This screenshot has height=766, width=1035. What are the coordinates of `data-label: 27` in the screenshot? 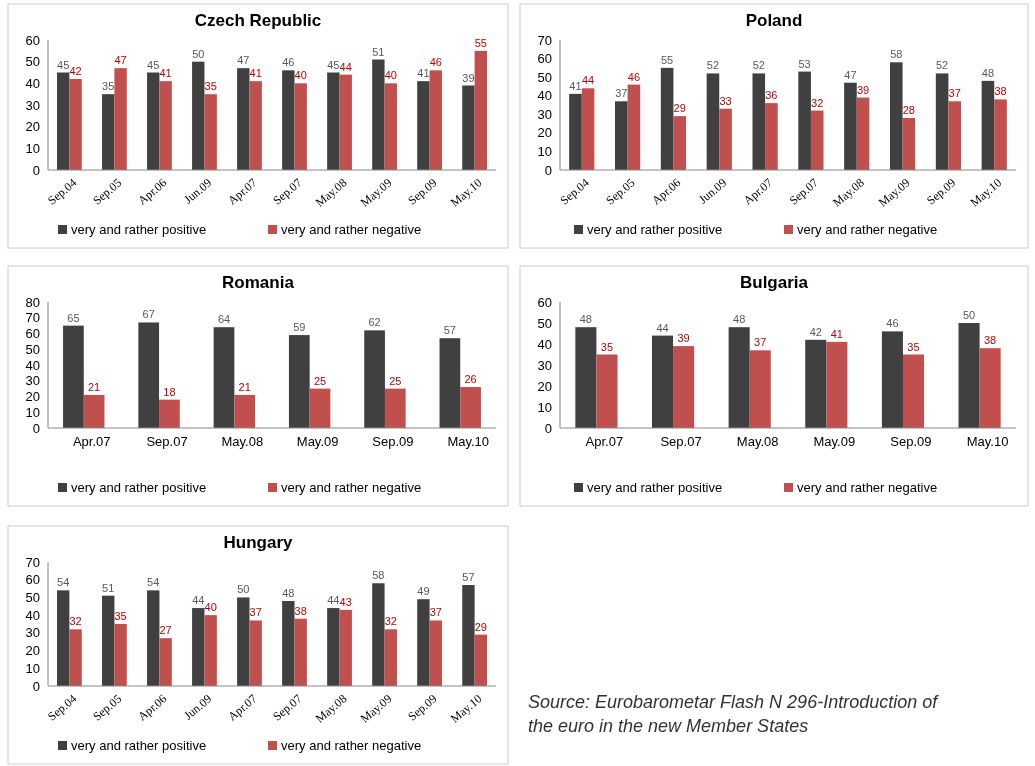 It's located at (165, 630).